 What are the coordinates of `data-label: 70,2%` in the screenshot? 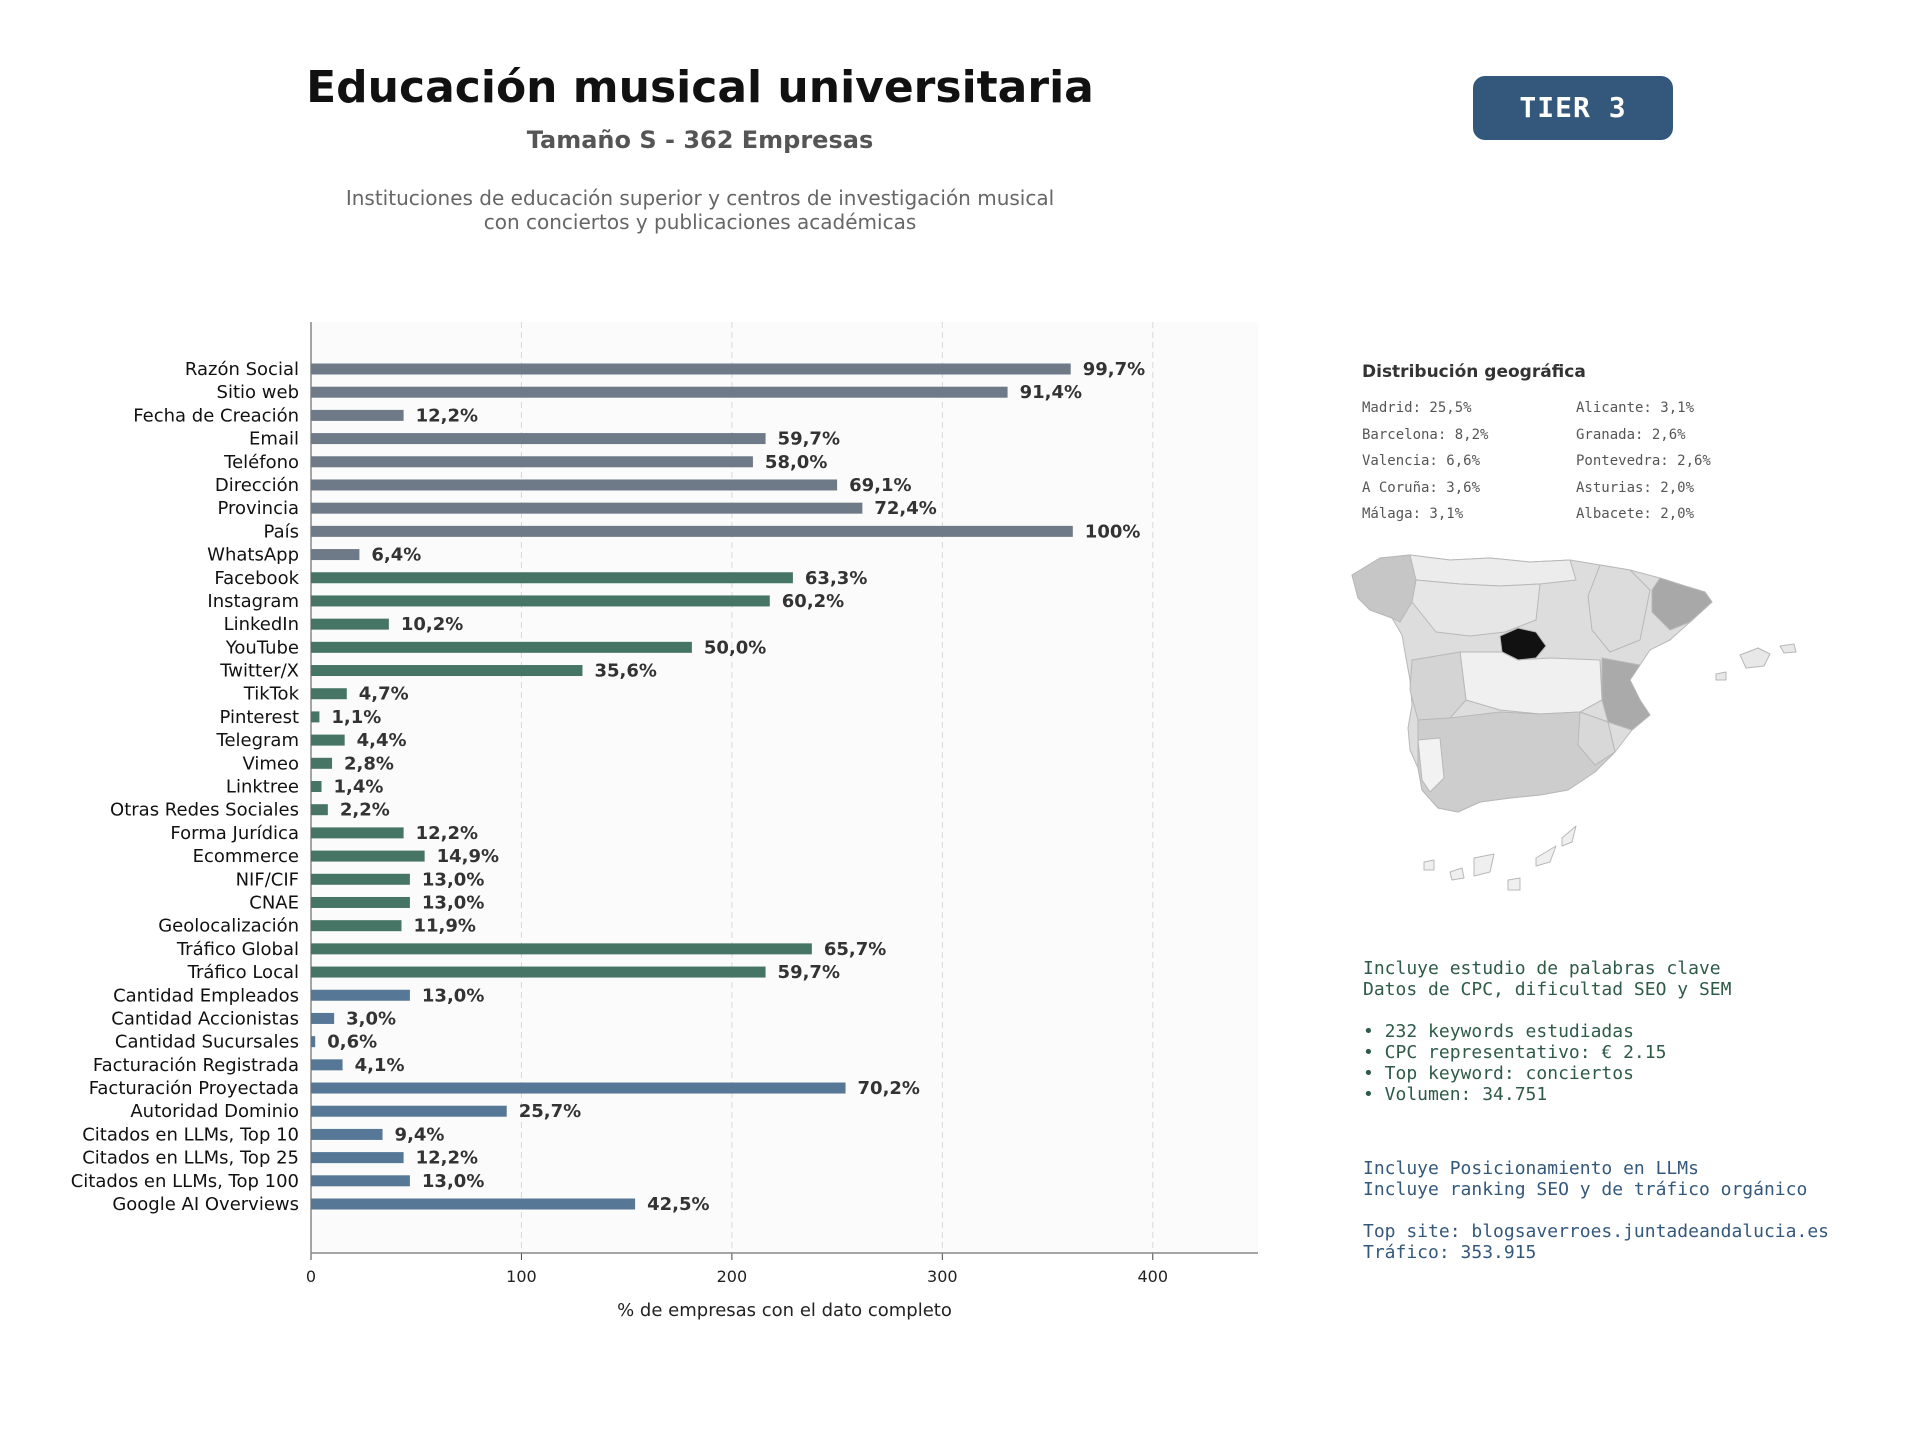 It's located at (889, 1088).